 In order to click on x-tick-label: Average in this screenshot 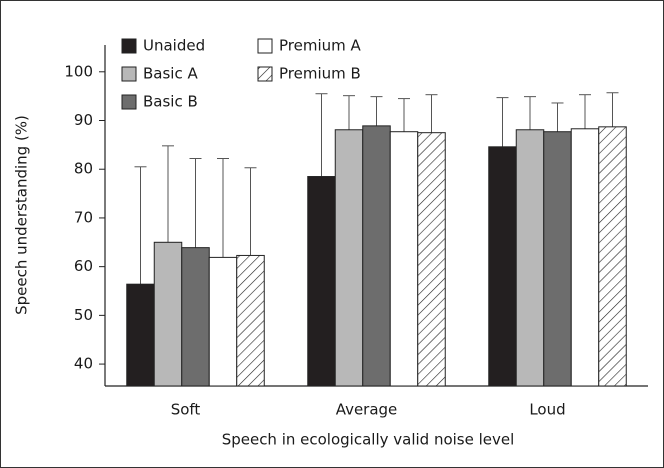, I will do `click(367, 410)`.